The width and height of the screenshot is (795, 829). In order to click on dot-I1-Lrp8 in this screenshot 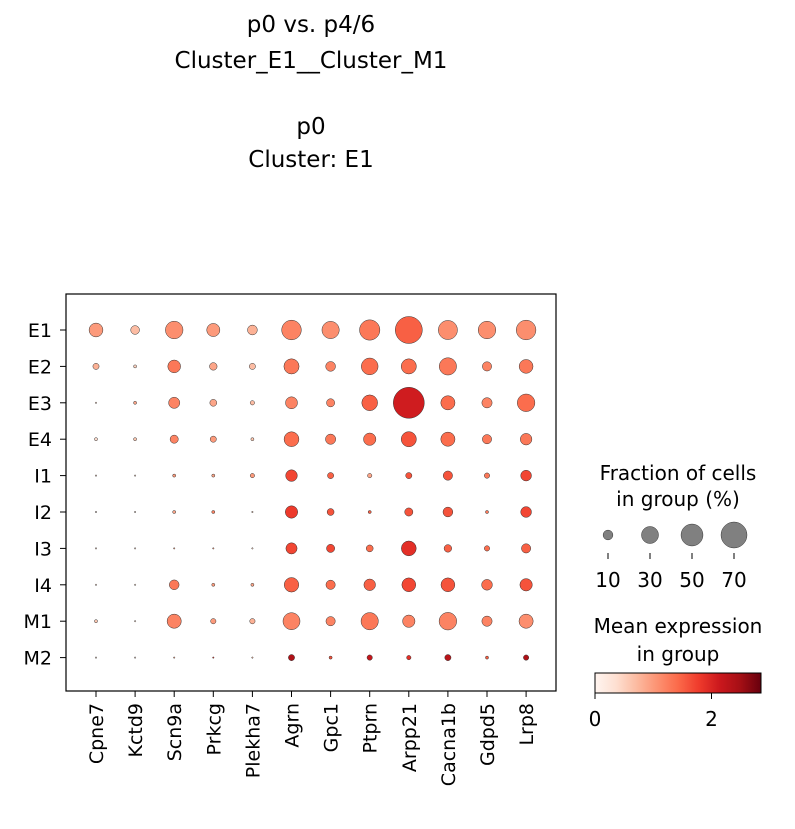, I will do `click(526, 475)`.